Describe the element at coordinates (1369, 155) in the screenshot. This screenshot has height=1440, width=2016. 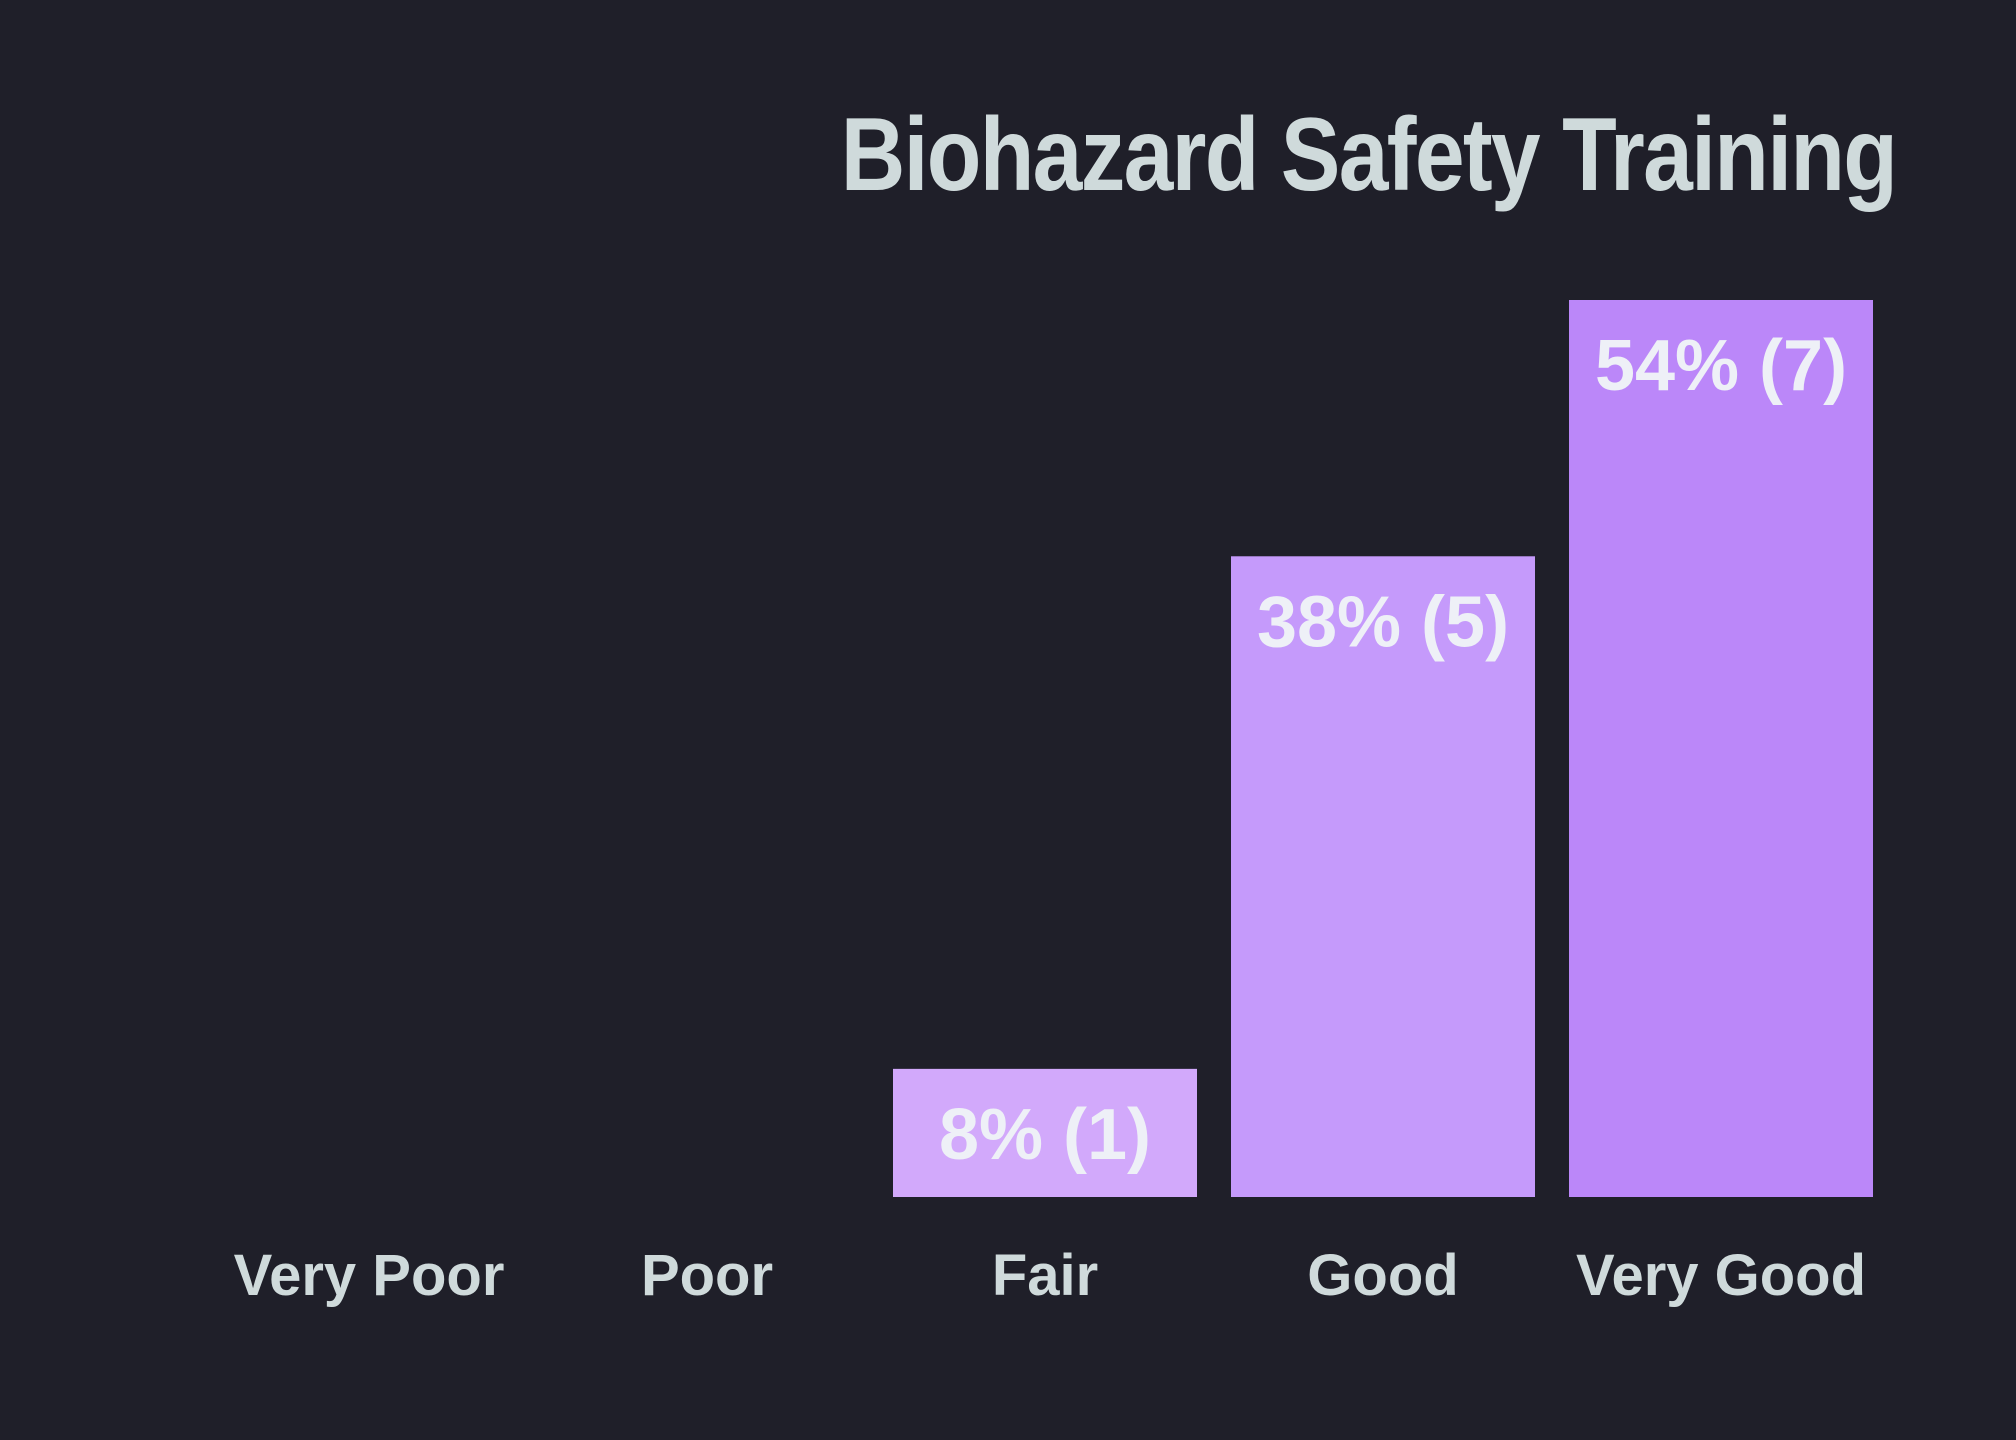
I see `chart-title: Biohazard Safety Training` at that location.